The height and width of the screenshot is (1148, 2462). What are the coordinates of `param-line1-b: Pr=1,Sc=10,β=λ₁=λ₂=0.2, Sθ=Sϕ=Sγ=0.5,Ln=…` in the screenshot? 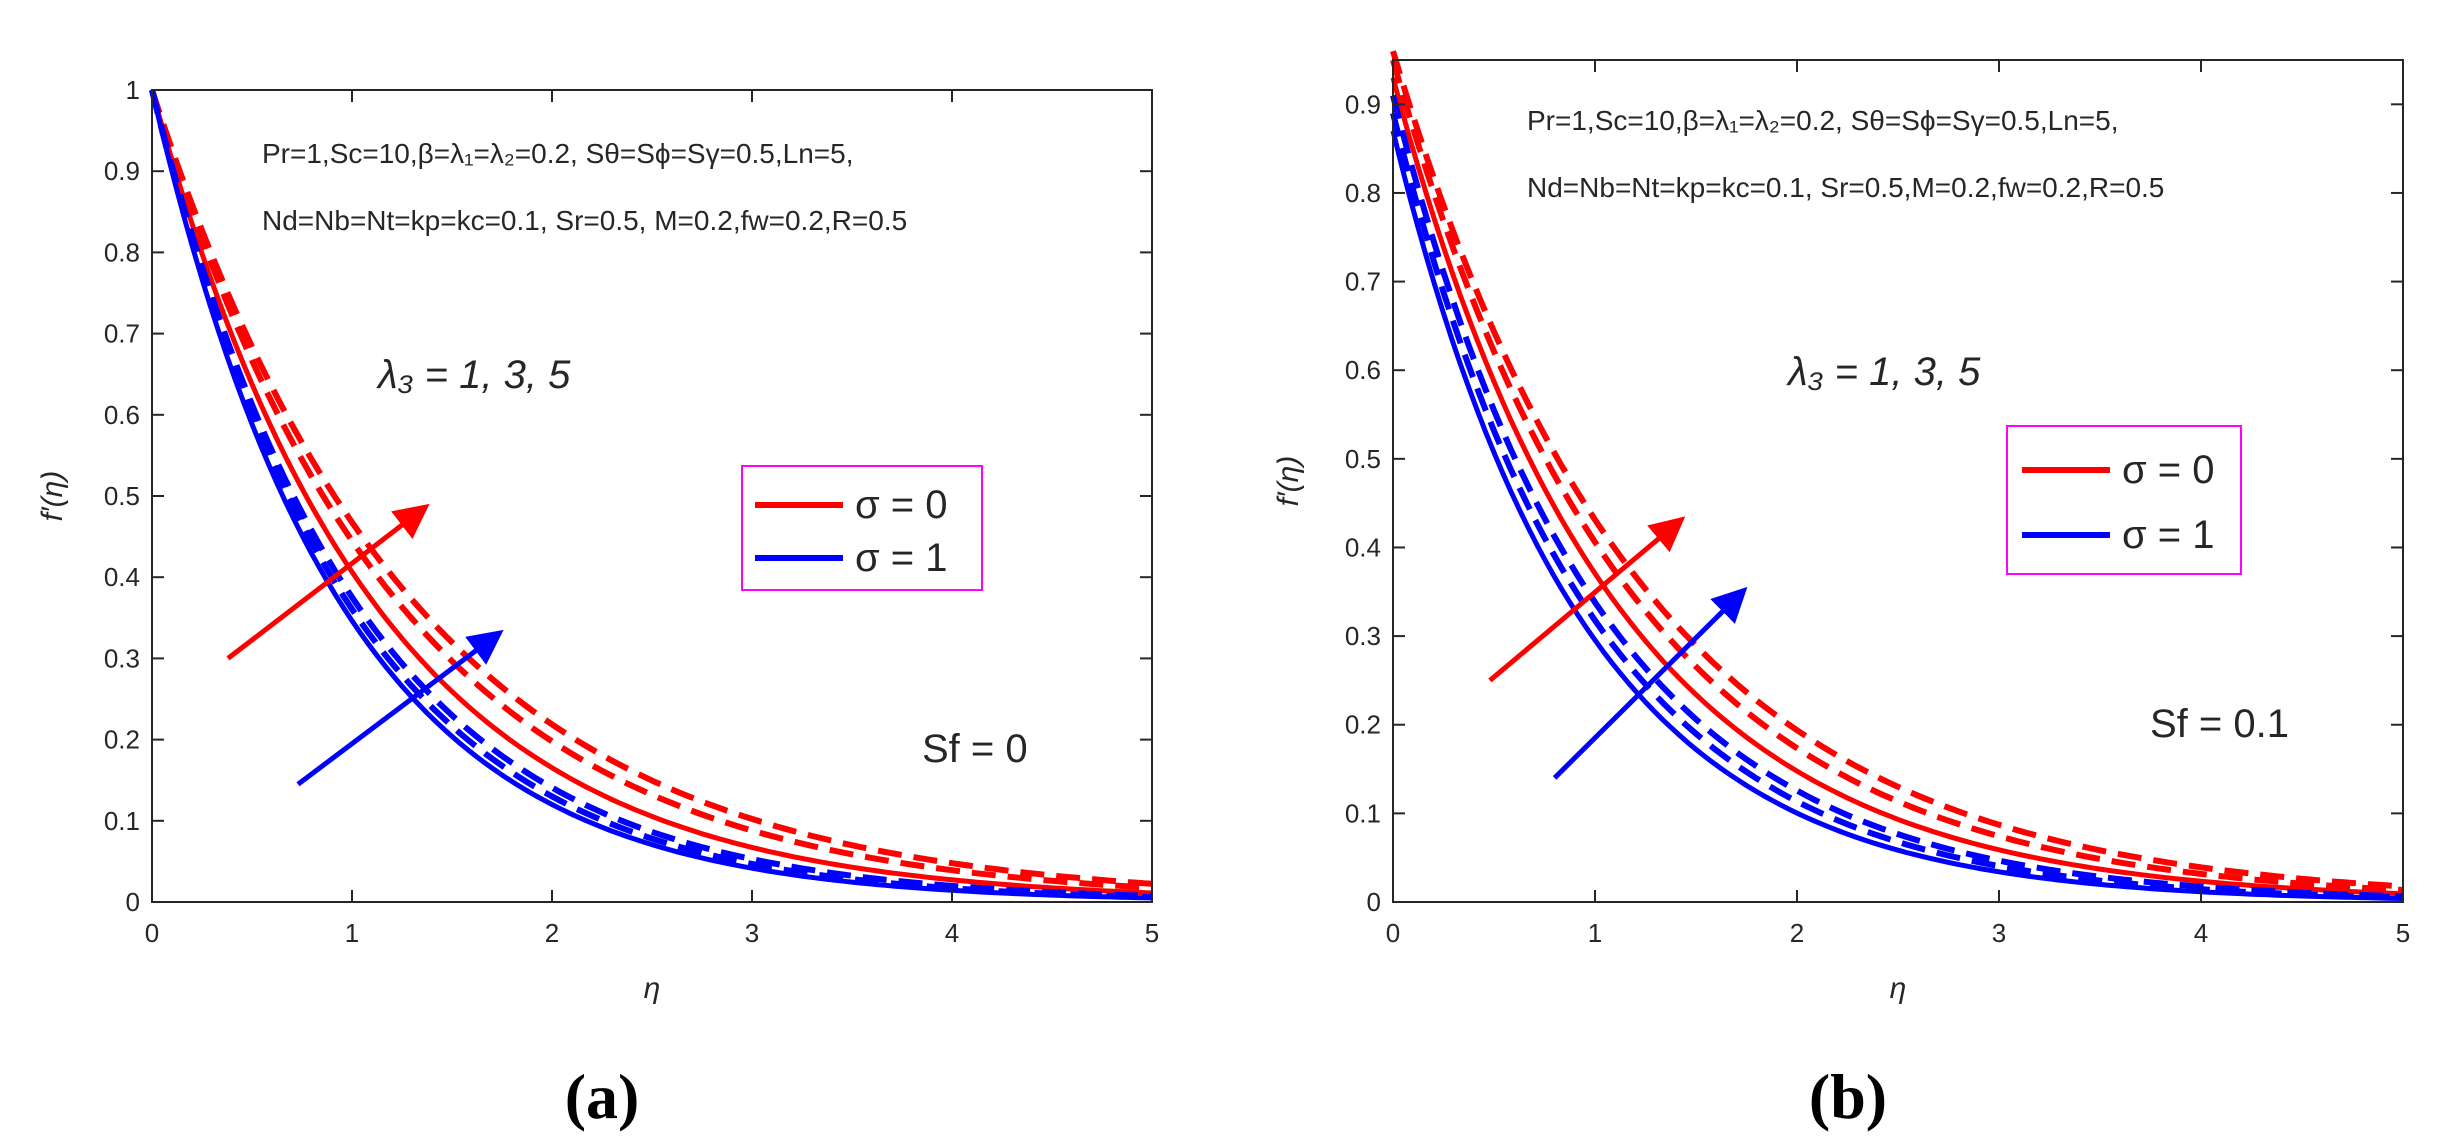 It's located at (1823, 120).